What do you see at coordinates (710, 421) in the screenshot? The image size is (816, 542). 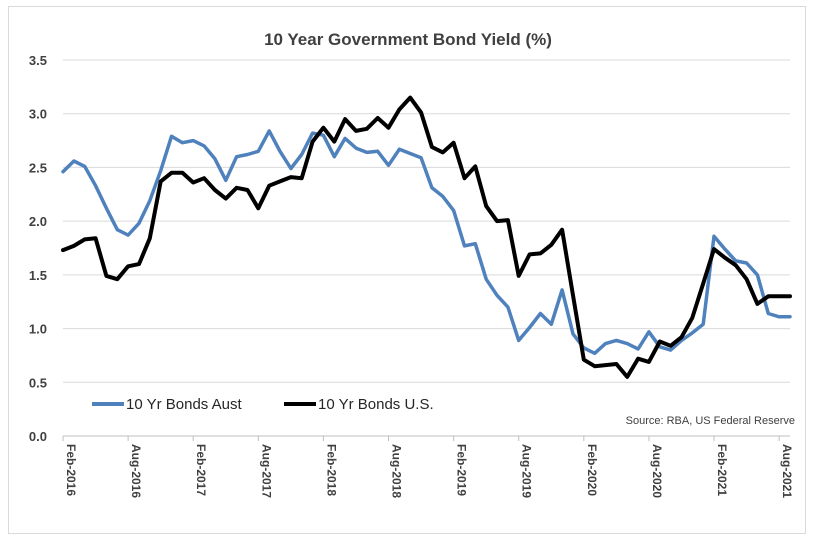 I see `source-note: Source: RBA, US Federal Reserve` at bounding box center [710, 421].